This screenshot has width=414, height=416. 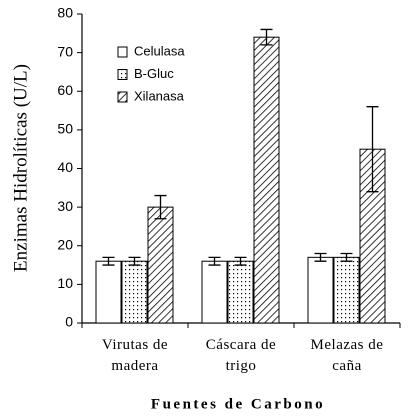 I want to click on y-axis-label: Enzimas Hidrolíticas (U/L), so click(x=20, y=168).